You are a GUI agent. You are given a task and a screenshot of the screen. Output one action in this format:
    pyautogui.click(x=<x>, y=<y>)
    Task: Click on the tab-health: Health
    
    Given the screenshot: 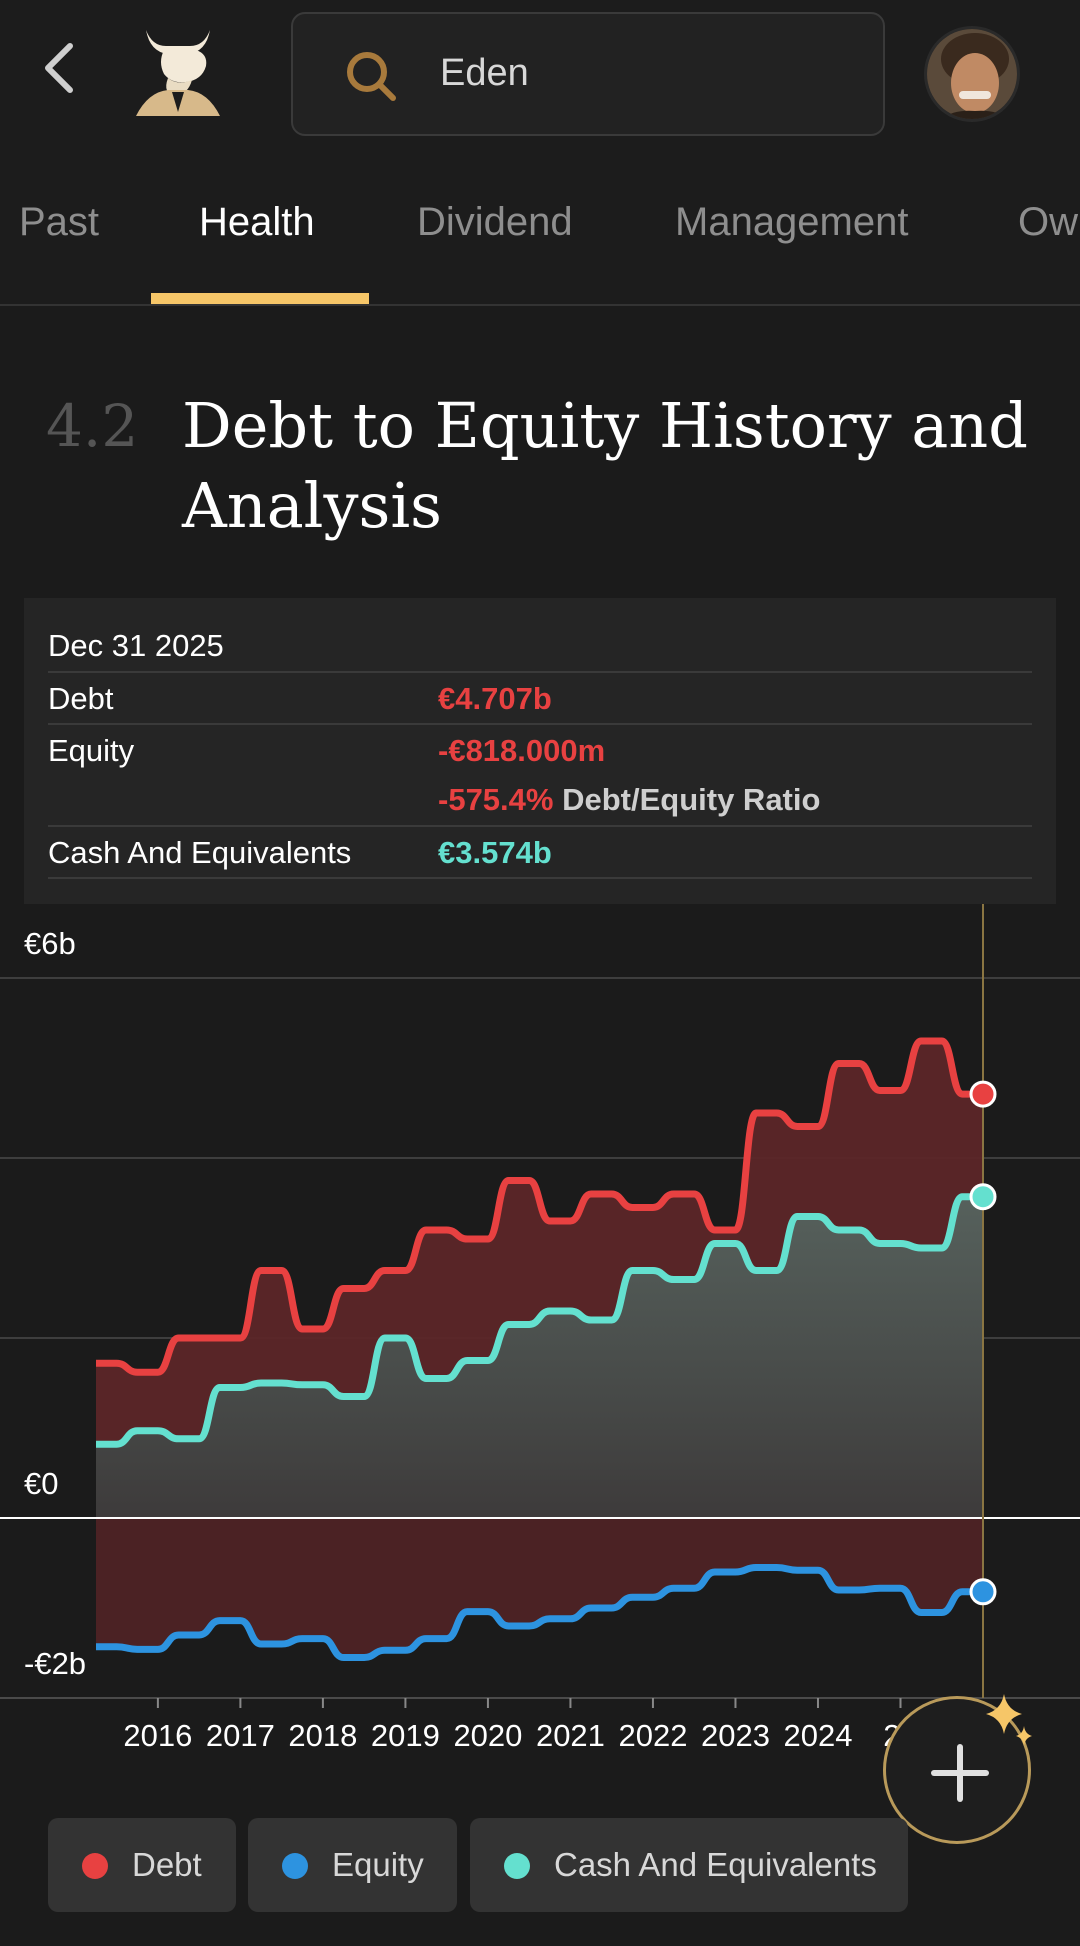 What is the action you would take?
    pyautogui.click(x=257, y=222)
    